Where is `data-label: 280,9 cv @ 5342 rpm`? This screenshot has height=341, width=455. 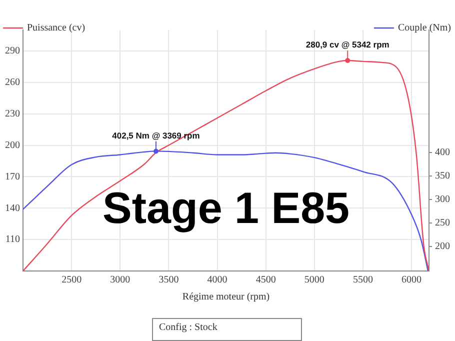
data-label: 280,9 cv @ 5342 rpm is located at coordinates (348, 45).